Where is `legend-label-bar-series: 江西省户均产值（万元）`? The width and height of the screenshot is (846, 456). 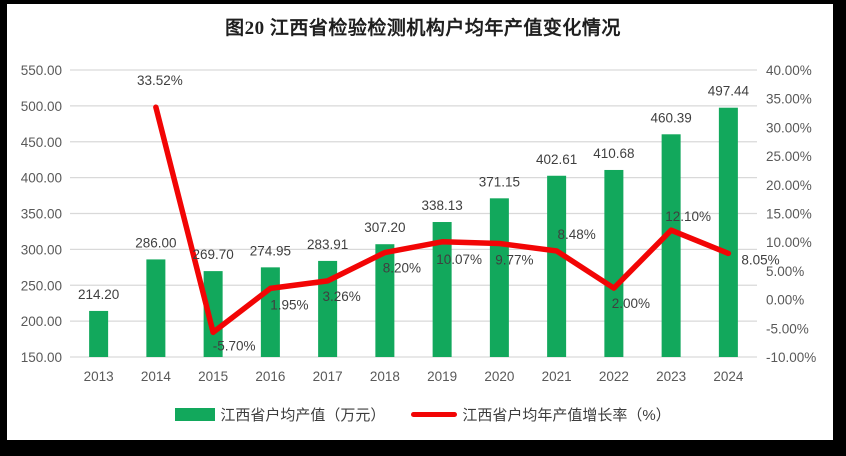 legend-label-bar-series: 江西省户均产值（万元） is located at coordinates (303, 415).